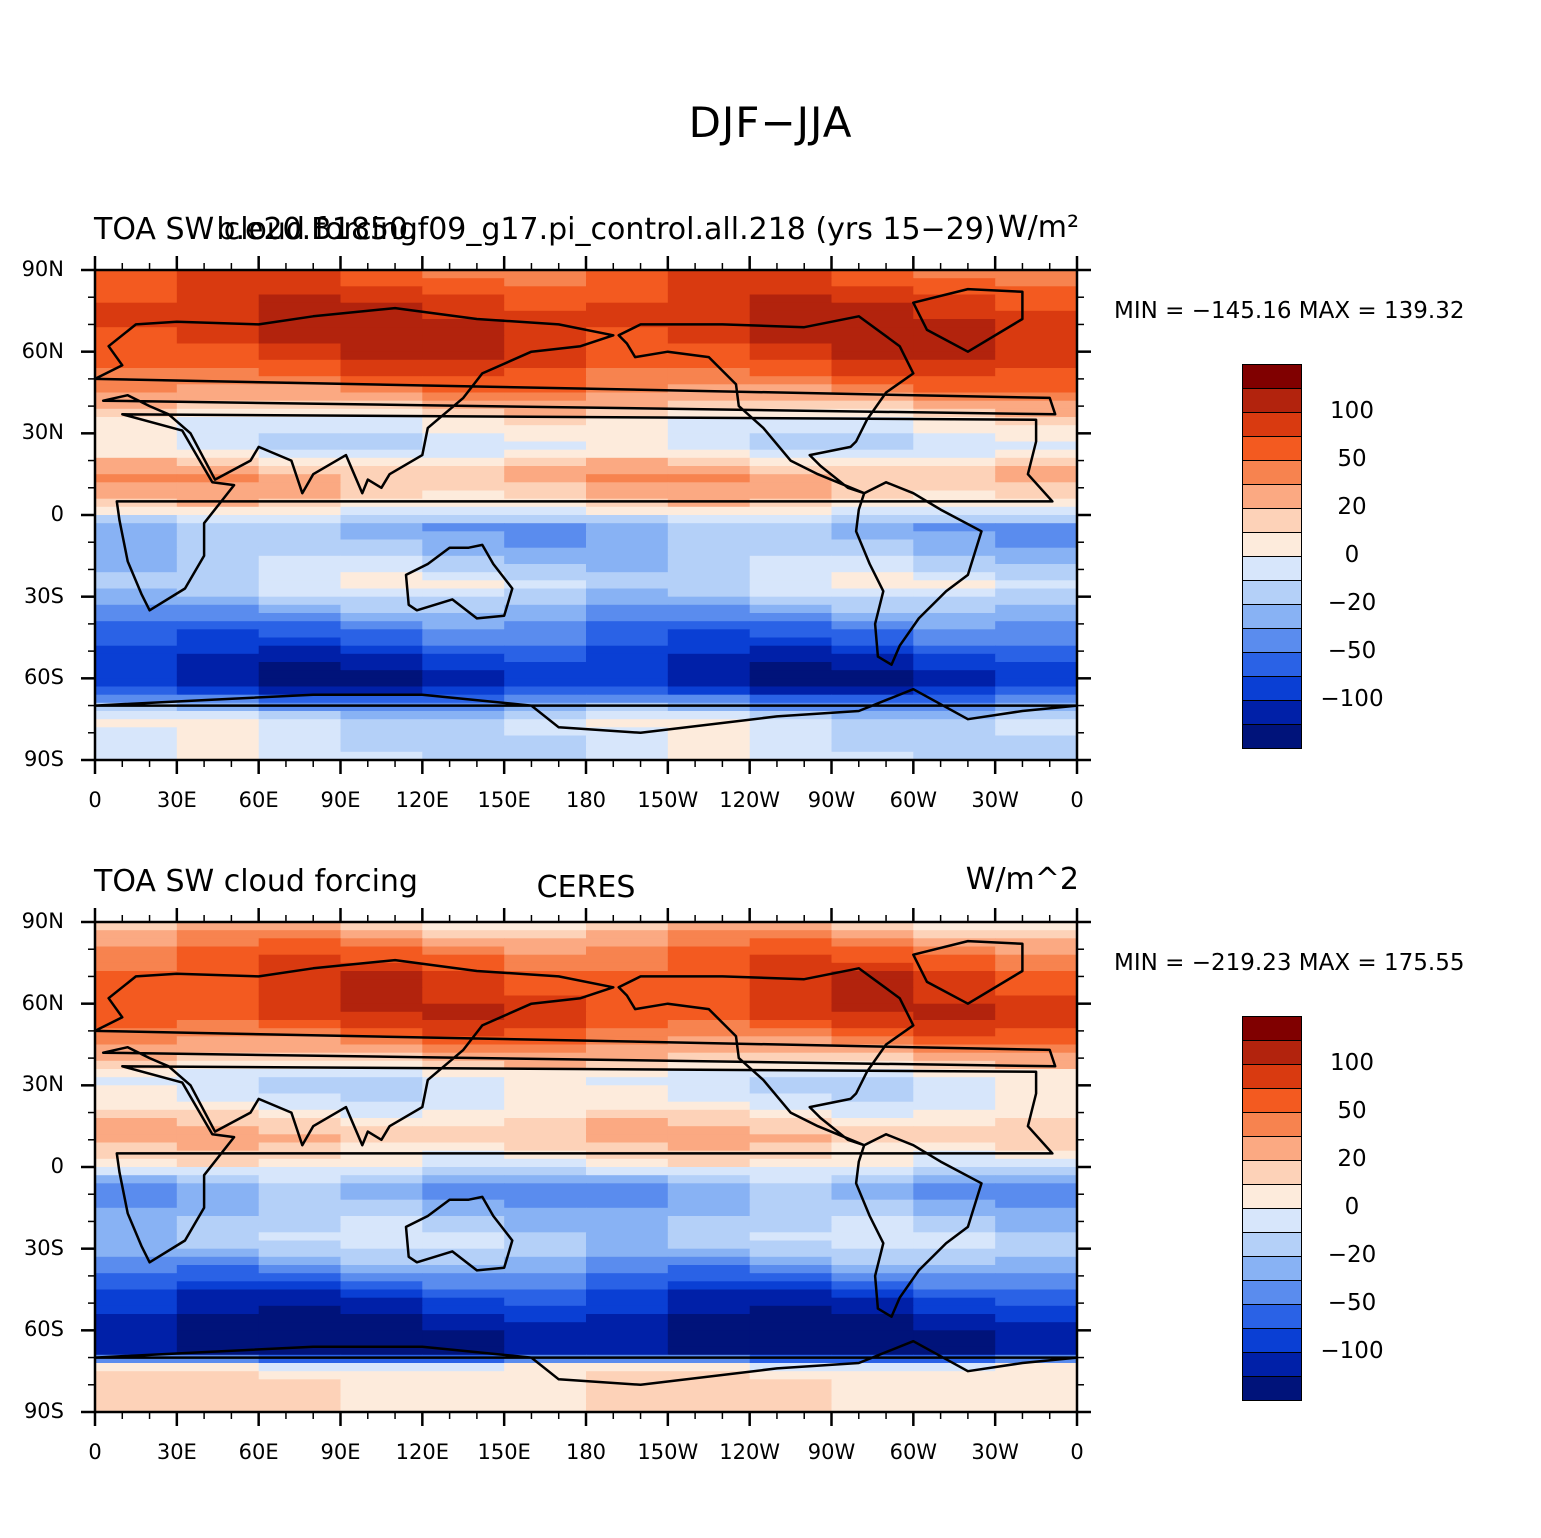 Image resolution: width=1541 pixels, height=1538 pixels. Describe the element at coordinates (42, 1002) in the screenshot. I see `lat-tick-label: 60N` at that location.